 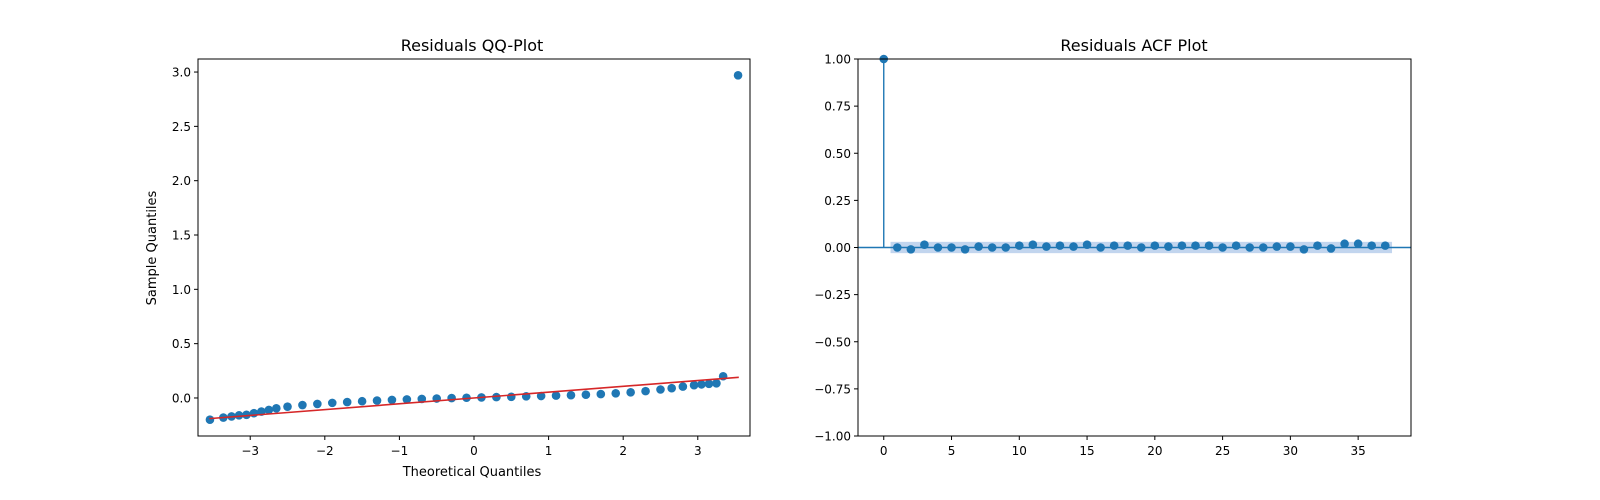 I want to click on acf-plot-x-tick-label: 30, so click(x=1290, y=451).